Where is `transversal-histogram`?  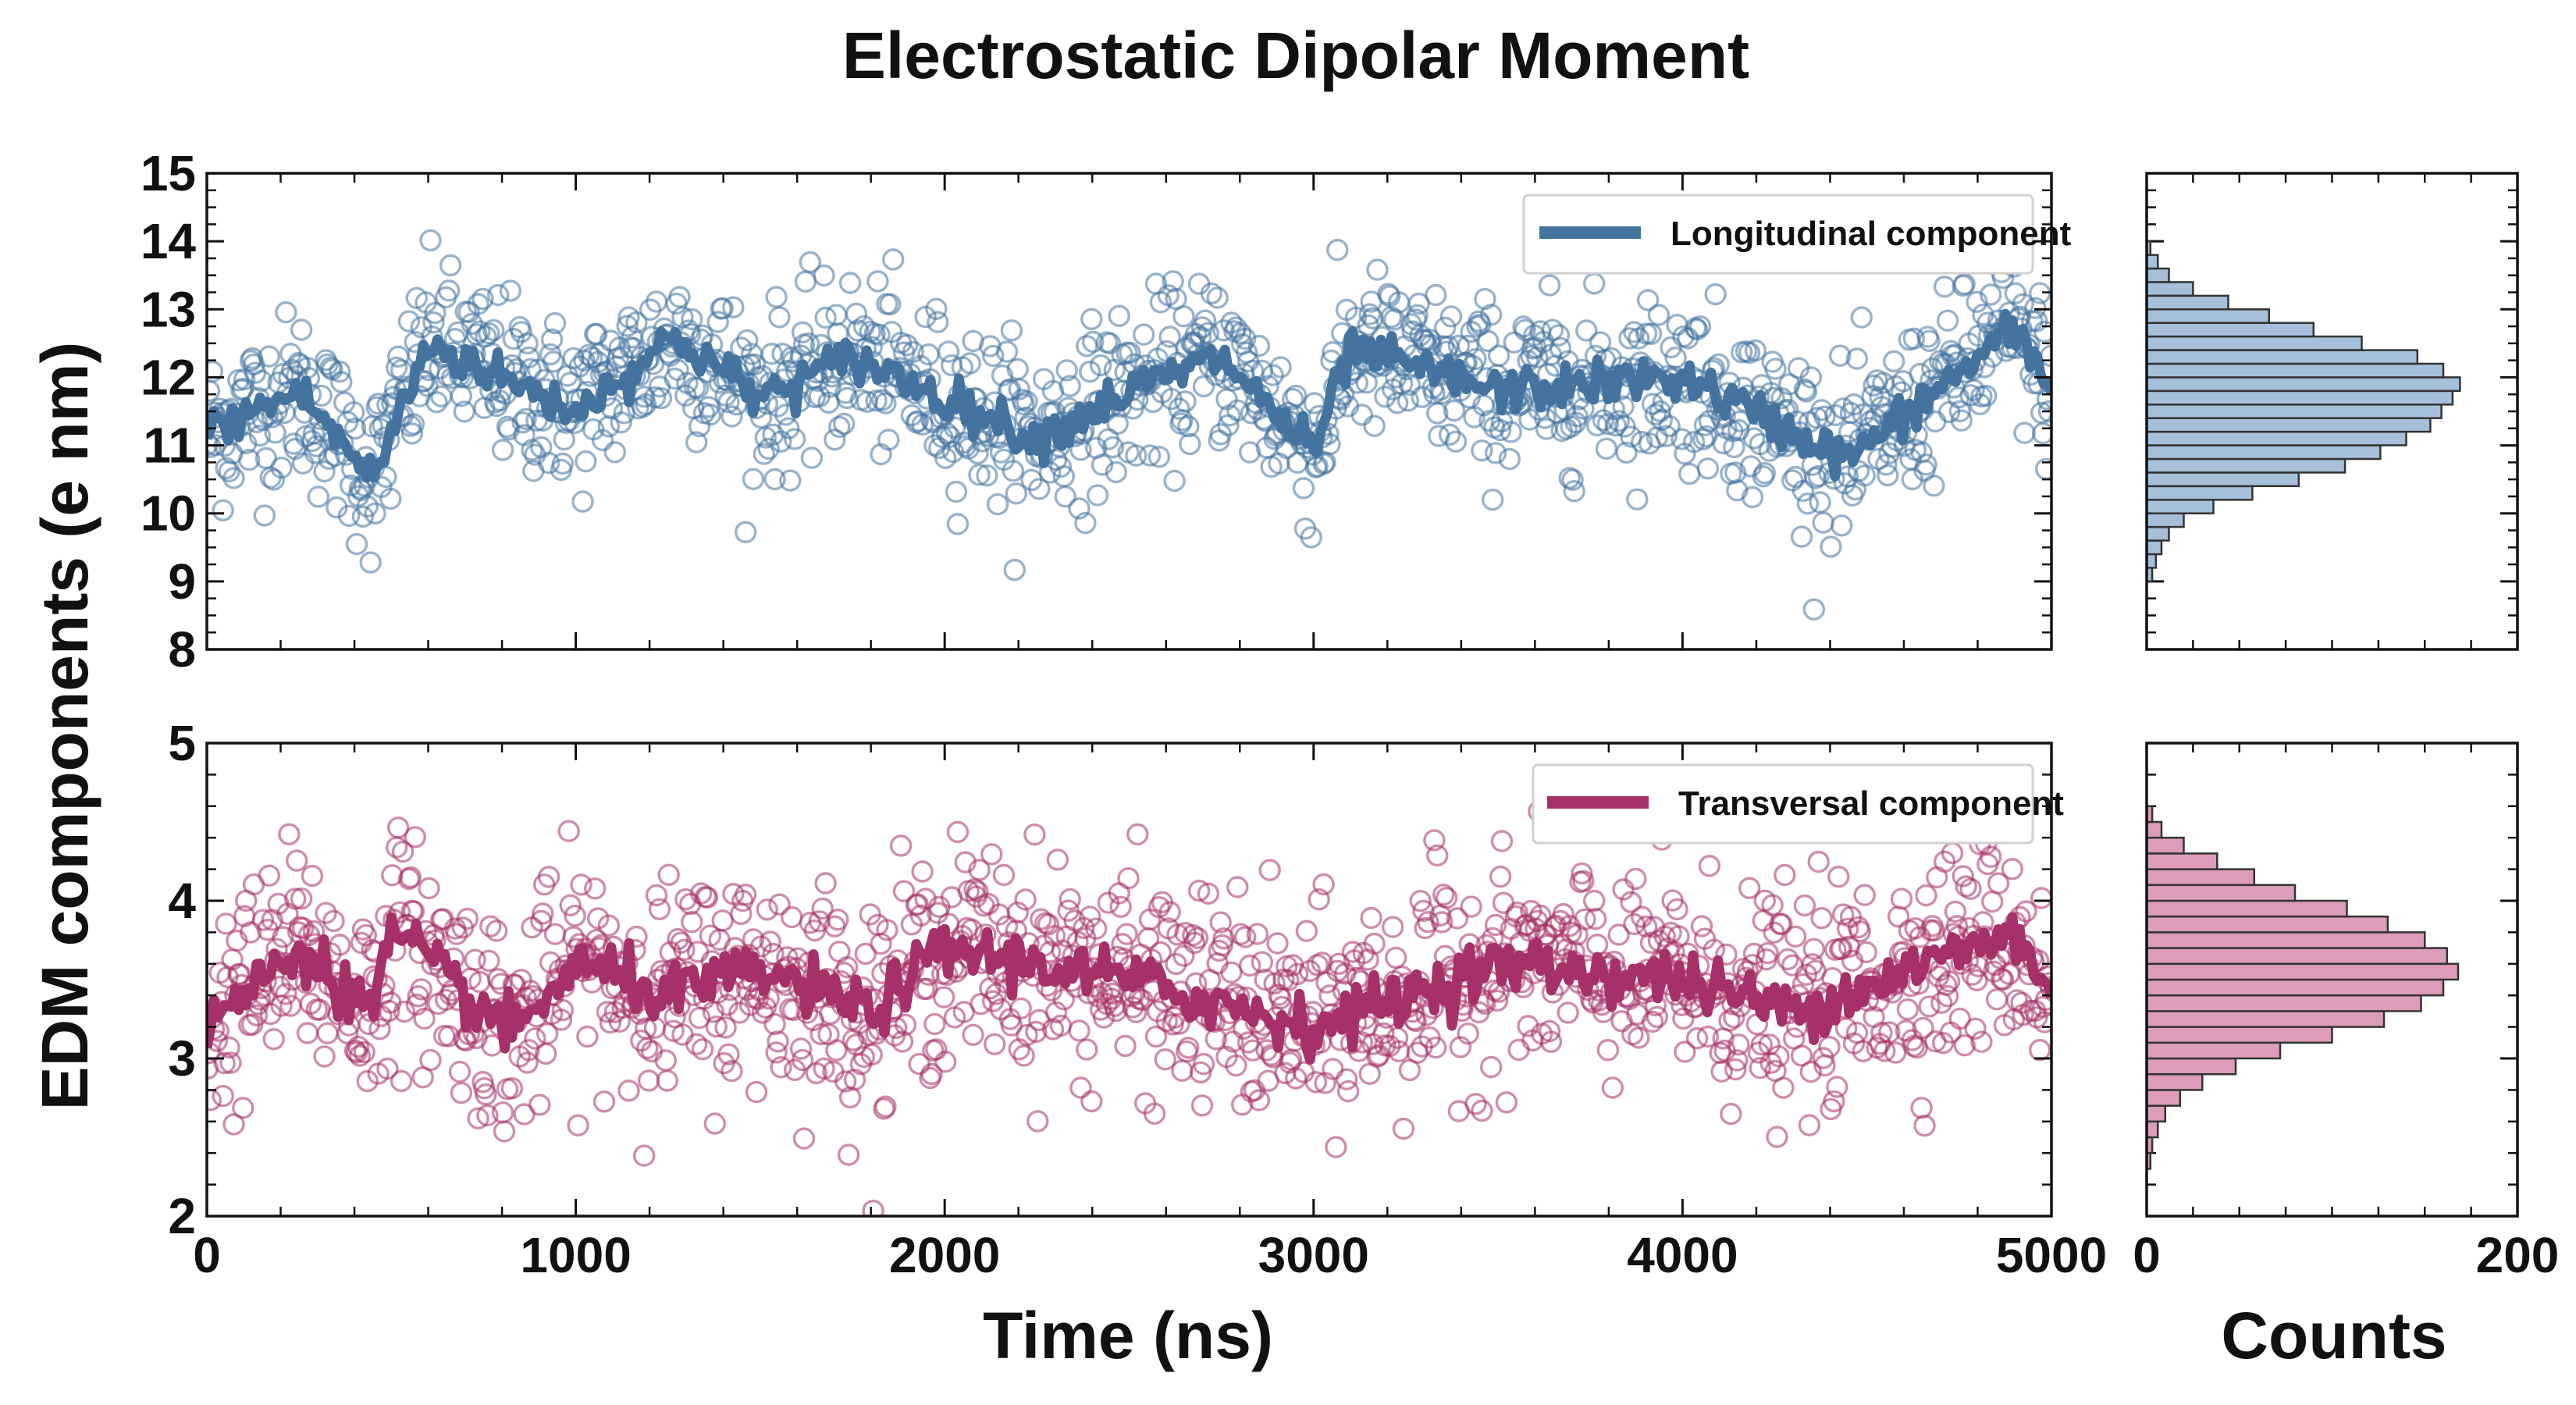 transversal-histogram is located at coordinates (2332, 980).